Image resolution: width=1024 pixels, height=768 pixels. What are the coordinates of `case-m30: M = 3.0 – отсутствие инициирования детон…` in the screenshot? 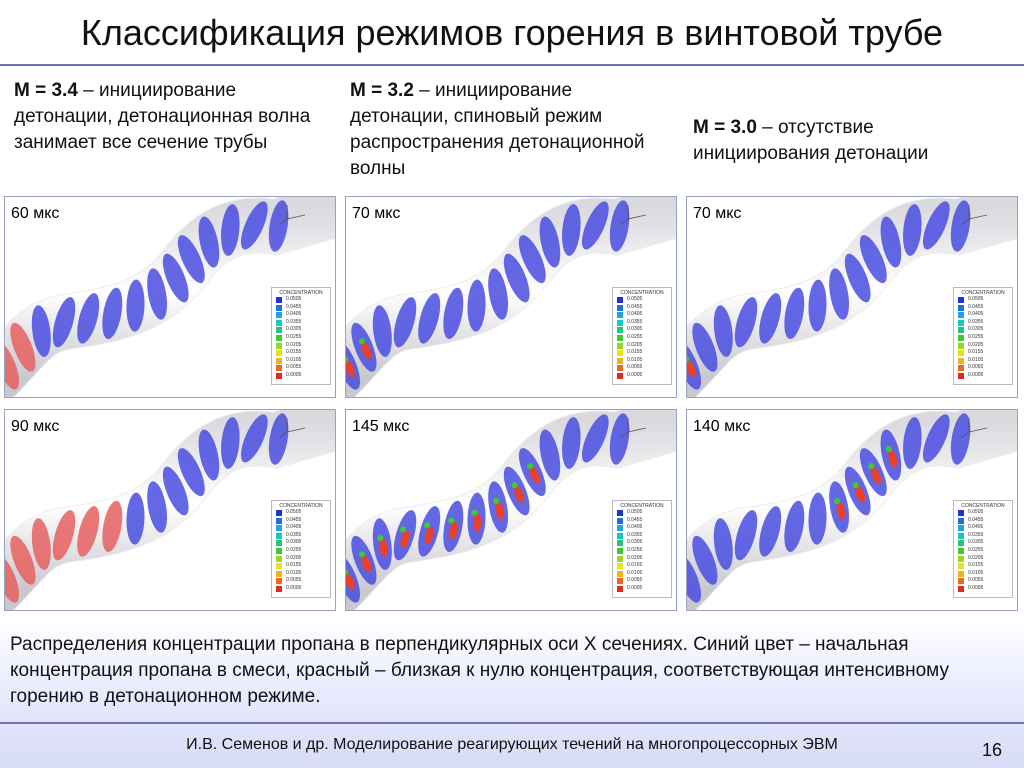 It's located at (853, 141).